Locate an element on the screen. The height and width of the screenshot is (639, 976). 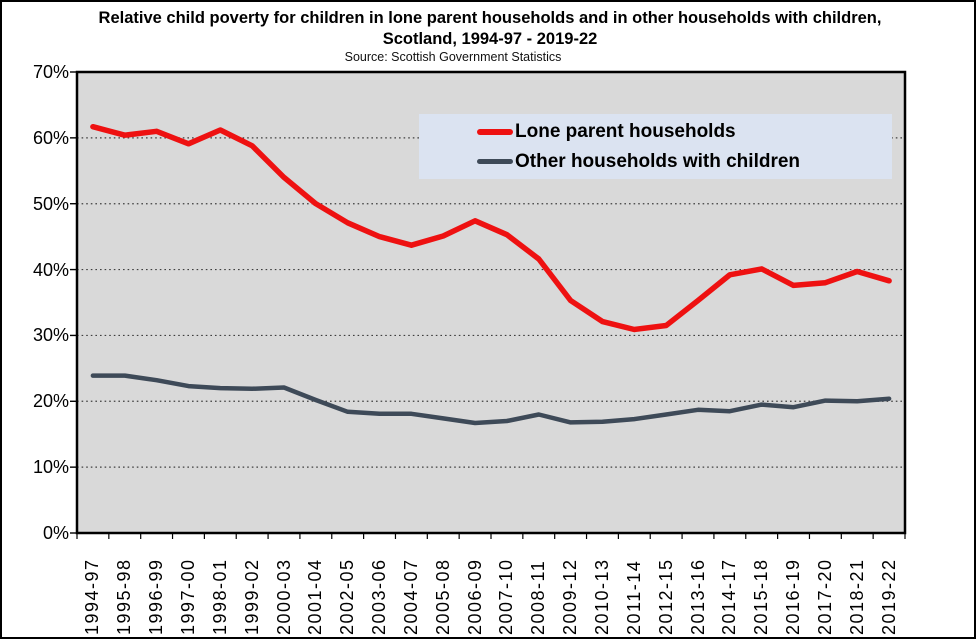
x-axis-label-2019-22: 2019-22 is located at coordinates (888, 596).